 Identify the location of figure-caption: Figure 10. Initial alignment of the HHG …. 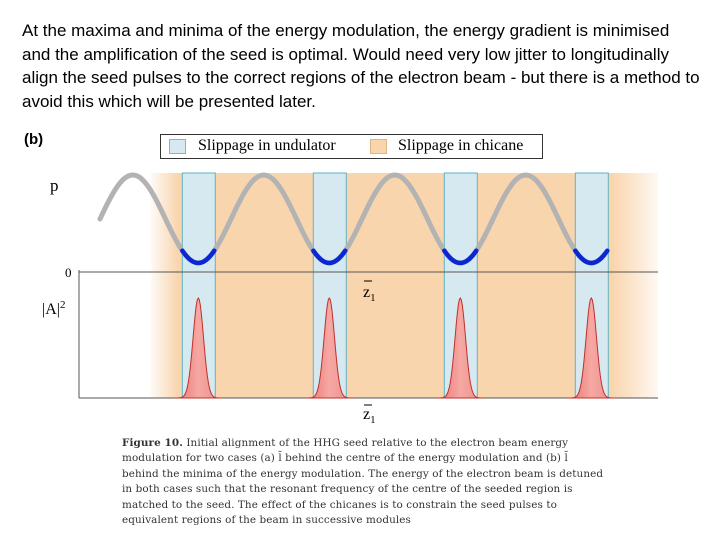
(364, 482).